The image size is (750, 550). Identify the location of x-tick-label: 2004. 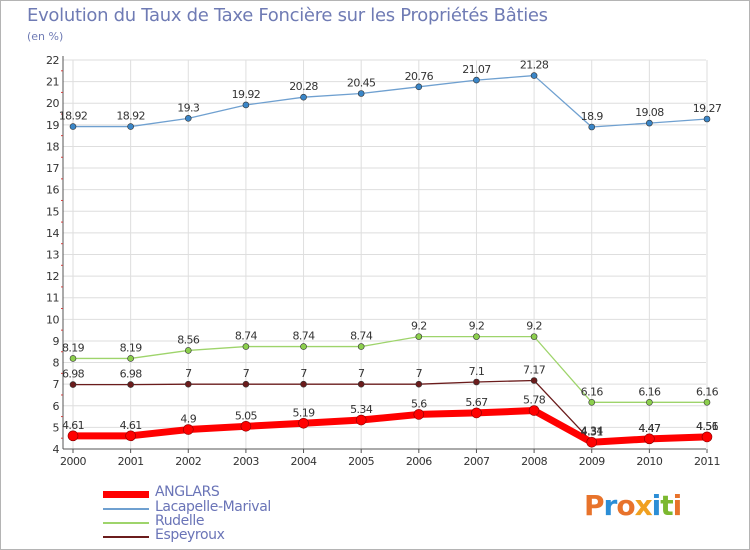
(304, 461).